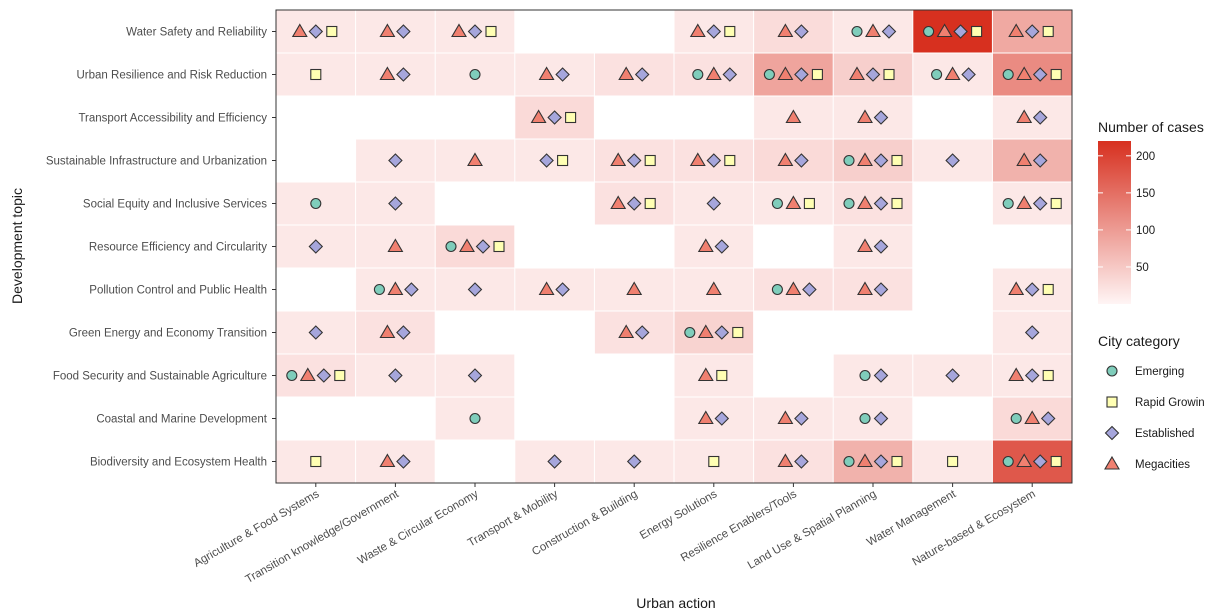 The image size is (1229, 615). I want to click on fill-legend: Number of cases 50 100 150 200, so click(1151, 211).